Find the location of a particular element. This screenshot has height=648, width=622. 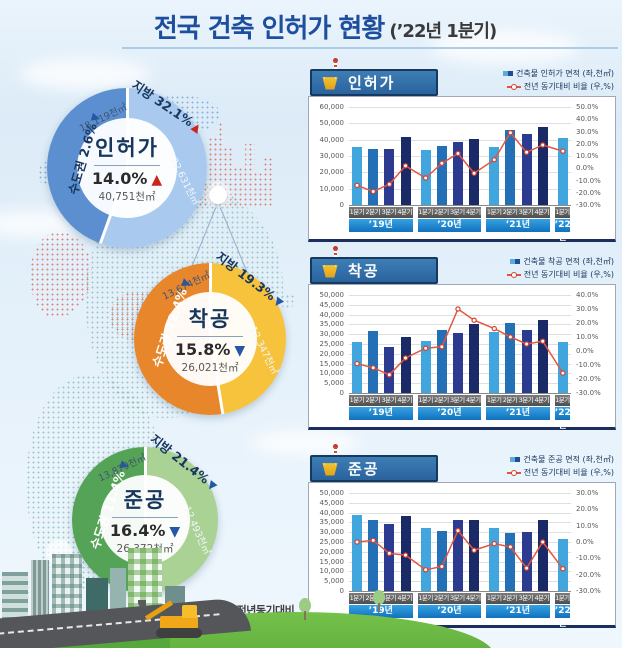

donut-center: 착공 15.8% ▼ 26,021천㎡ is located at coordinates (209, 338).